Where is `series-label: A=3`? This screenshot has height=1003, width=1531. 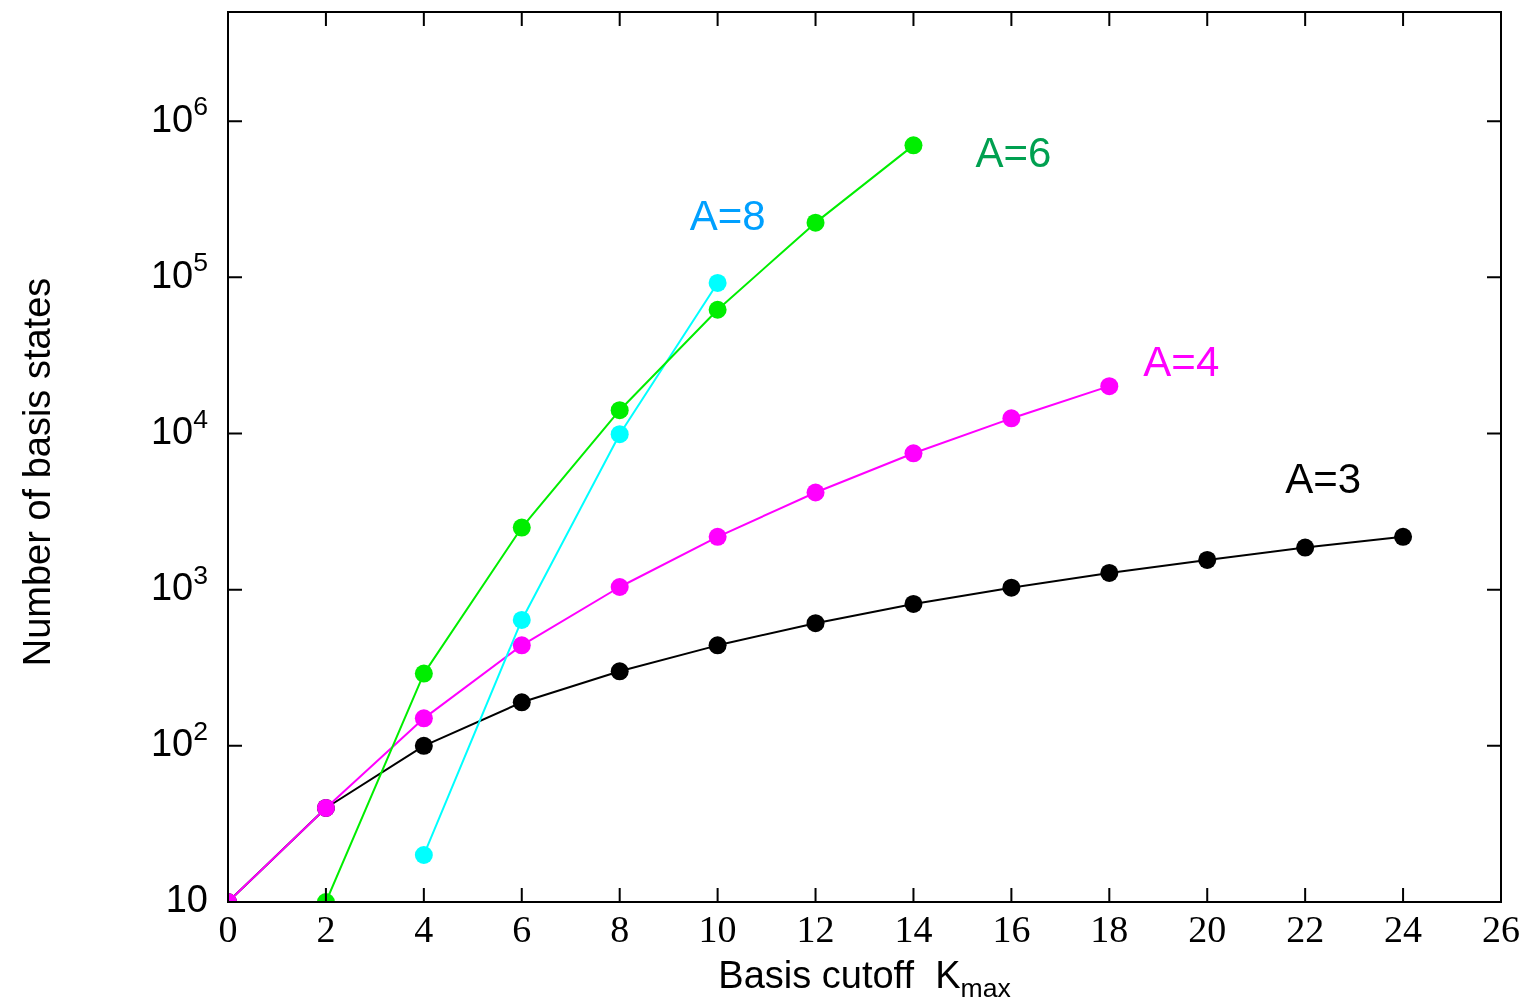 series-label: A=3 is located at coordinates (1323, 479).